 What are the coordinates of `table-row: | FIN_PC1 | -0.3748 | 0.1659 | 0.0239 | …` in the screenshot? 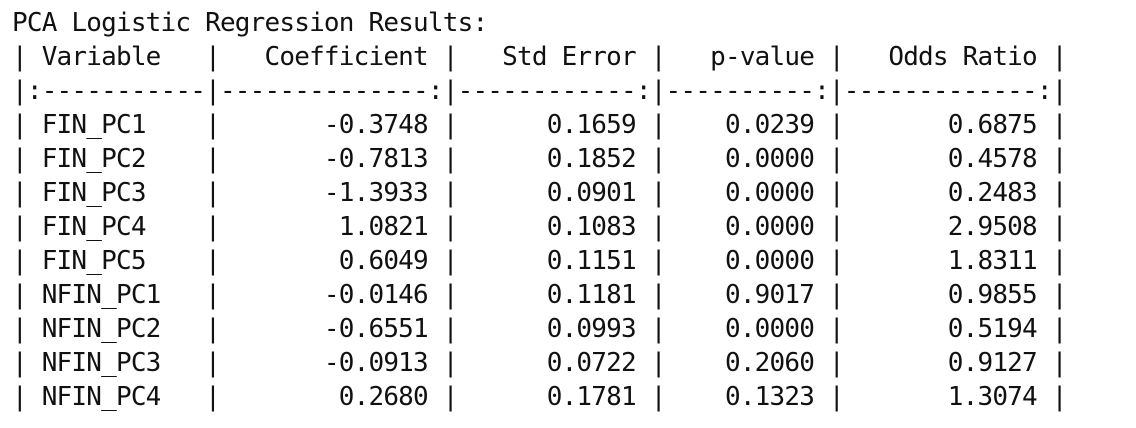 It's located at (539, 125).